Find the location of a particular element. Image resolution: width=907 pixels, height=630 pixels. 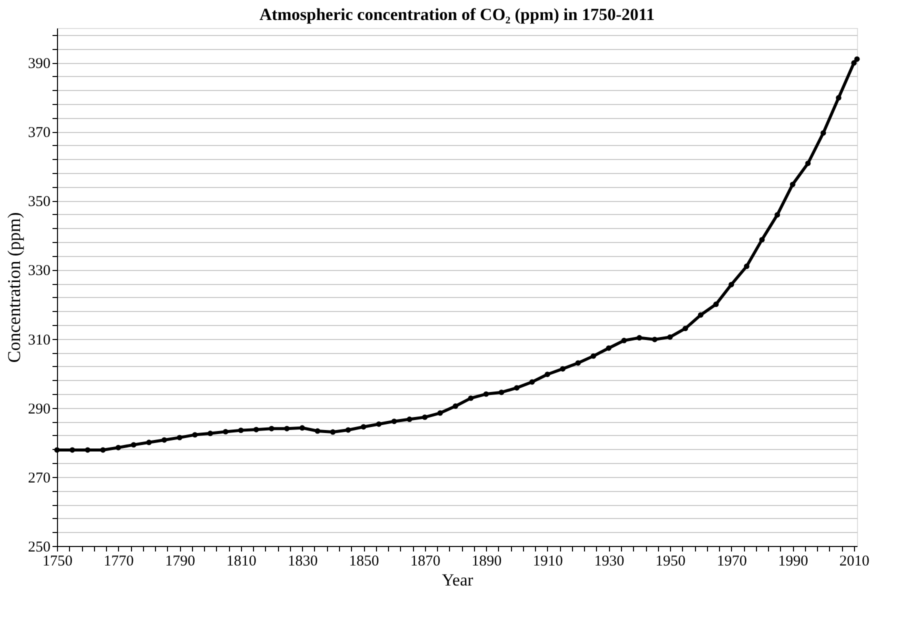

y-tick-label: 290 is located at coordinates (39, 409).